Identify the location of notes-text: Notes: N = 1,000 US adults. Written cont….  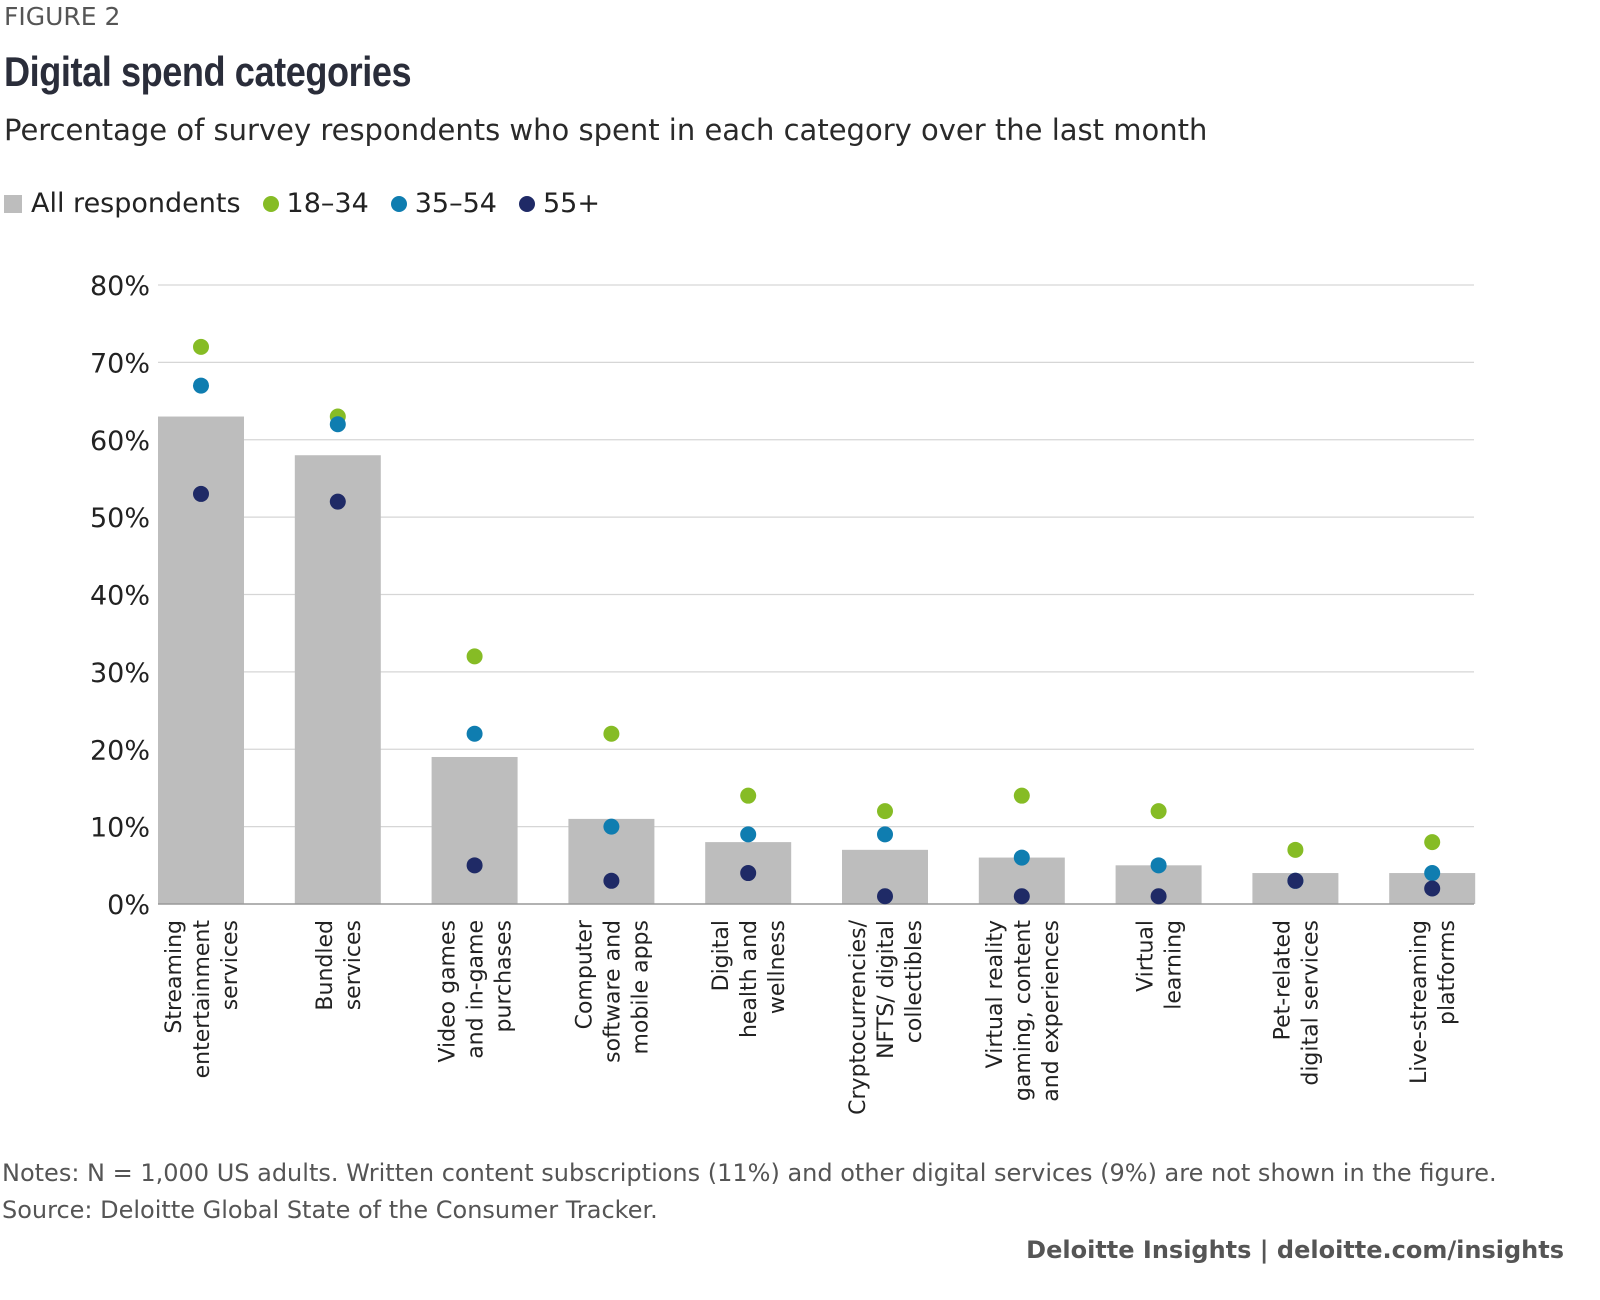
(749, 1173).